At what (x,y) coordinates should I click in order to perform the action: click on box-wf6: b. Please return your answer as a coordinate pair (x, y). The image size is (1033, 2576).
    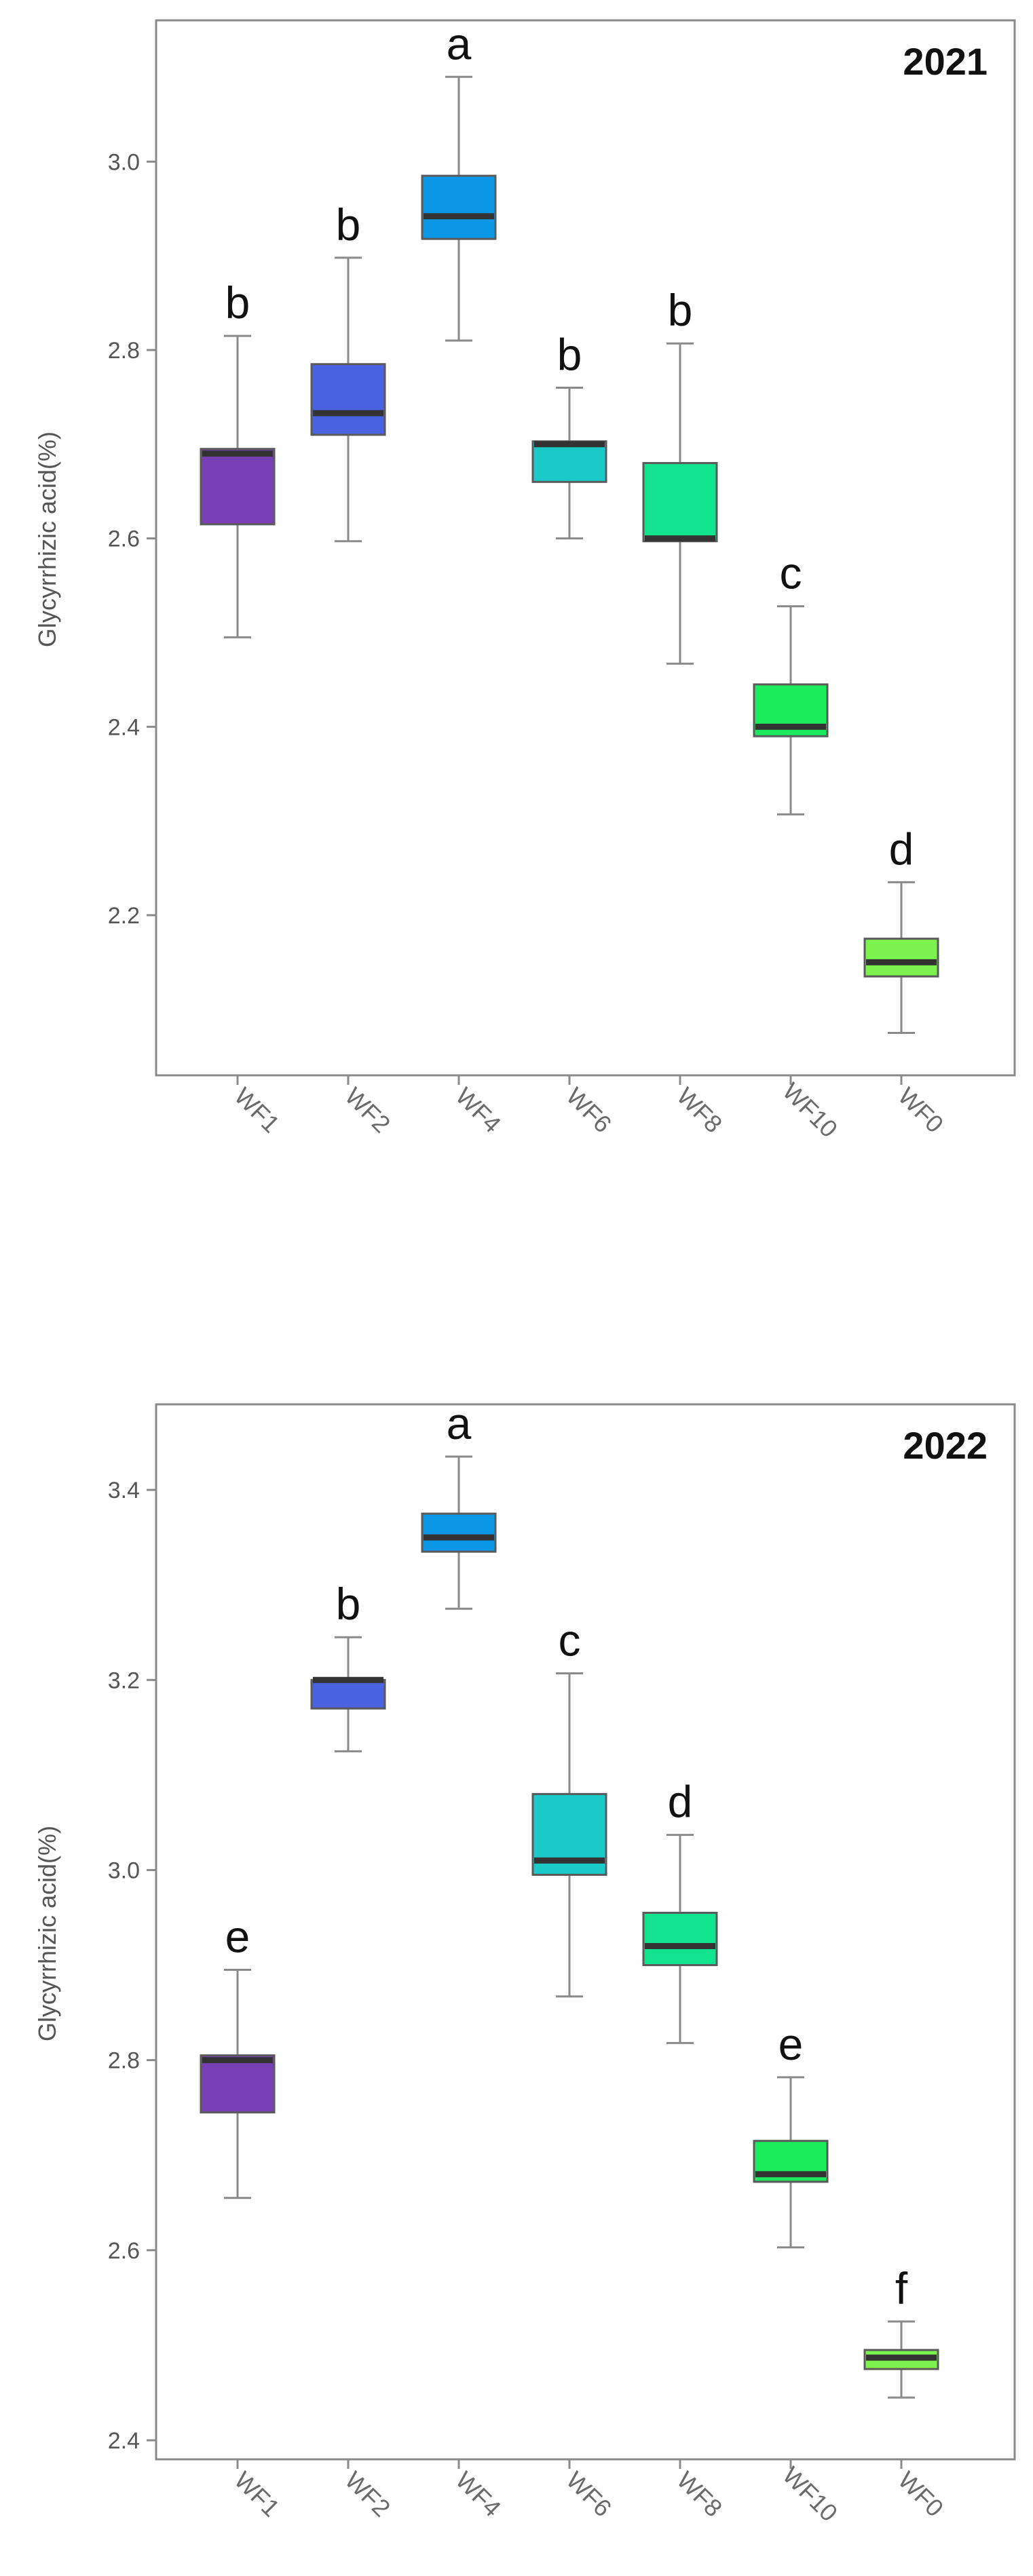
    Looking at the image, I should click on (569, 434).